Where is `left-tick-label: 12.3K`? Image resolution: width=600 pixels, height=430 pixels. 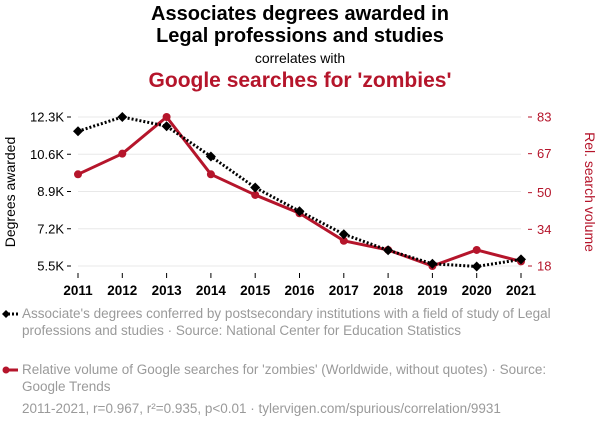
left-tick-label: 12.3K is located at coordinates (47, 117).